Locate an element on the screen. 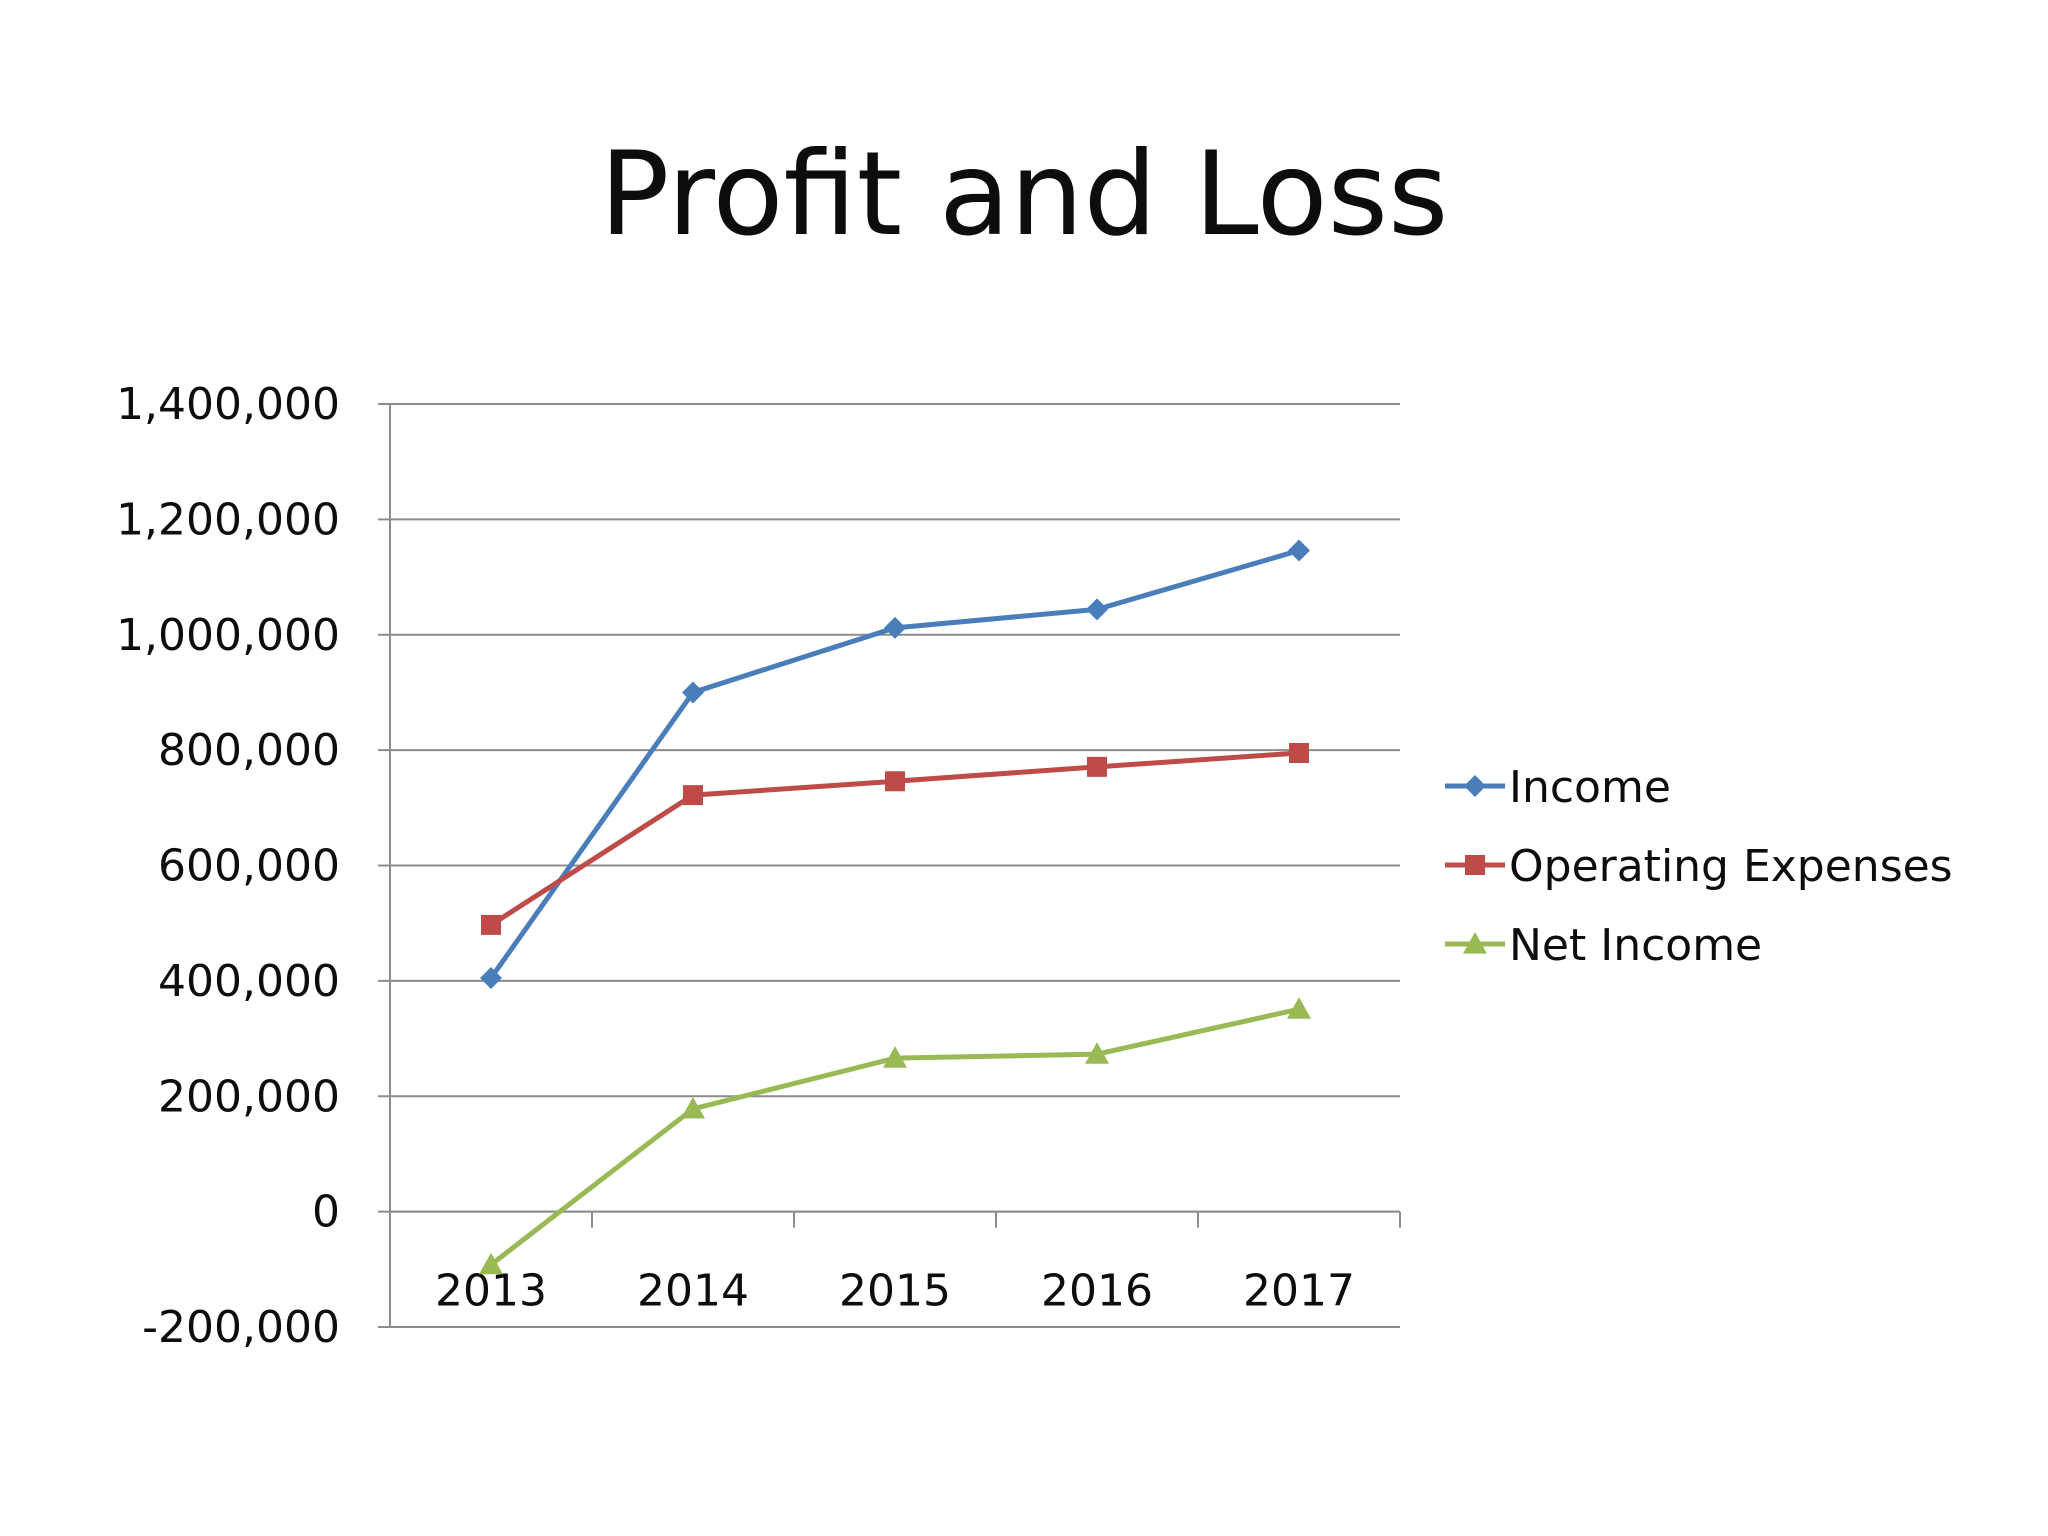 Image resolution: width=2048 pixels, height=1536 pixels. y-tick-label: 0 is located at coordinates (326, 1212).